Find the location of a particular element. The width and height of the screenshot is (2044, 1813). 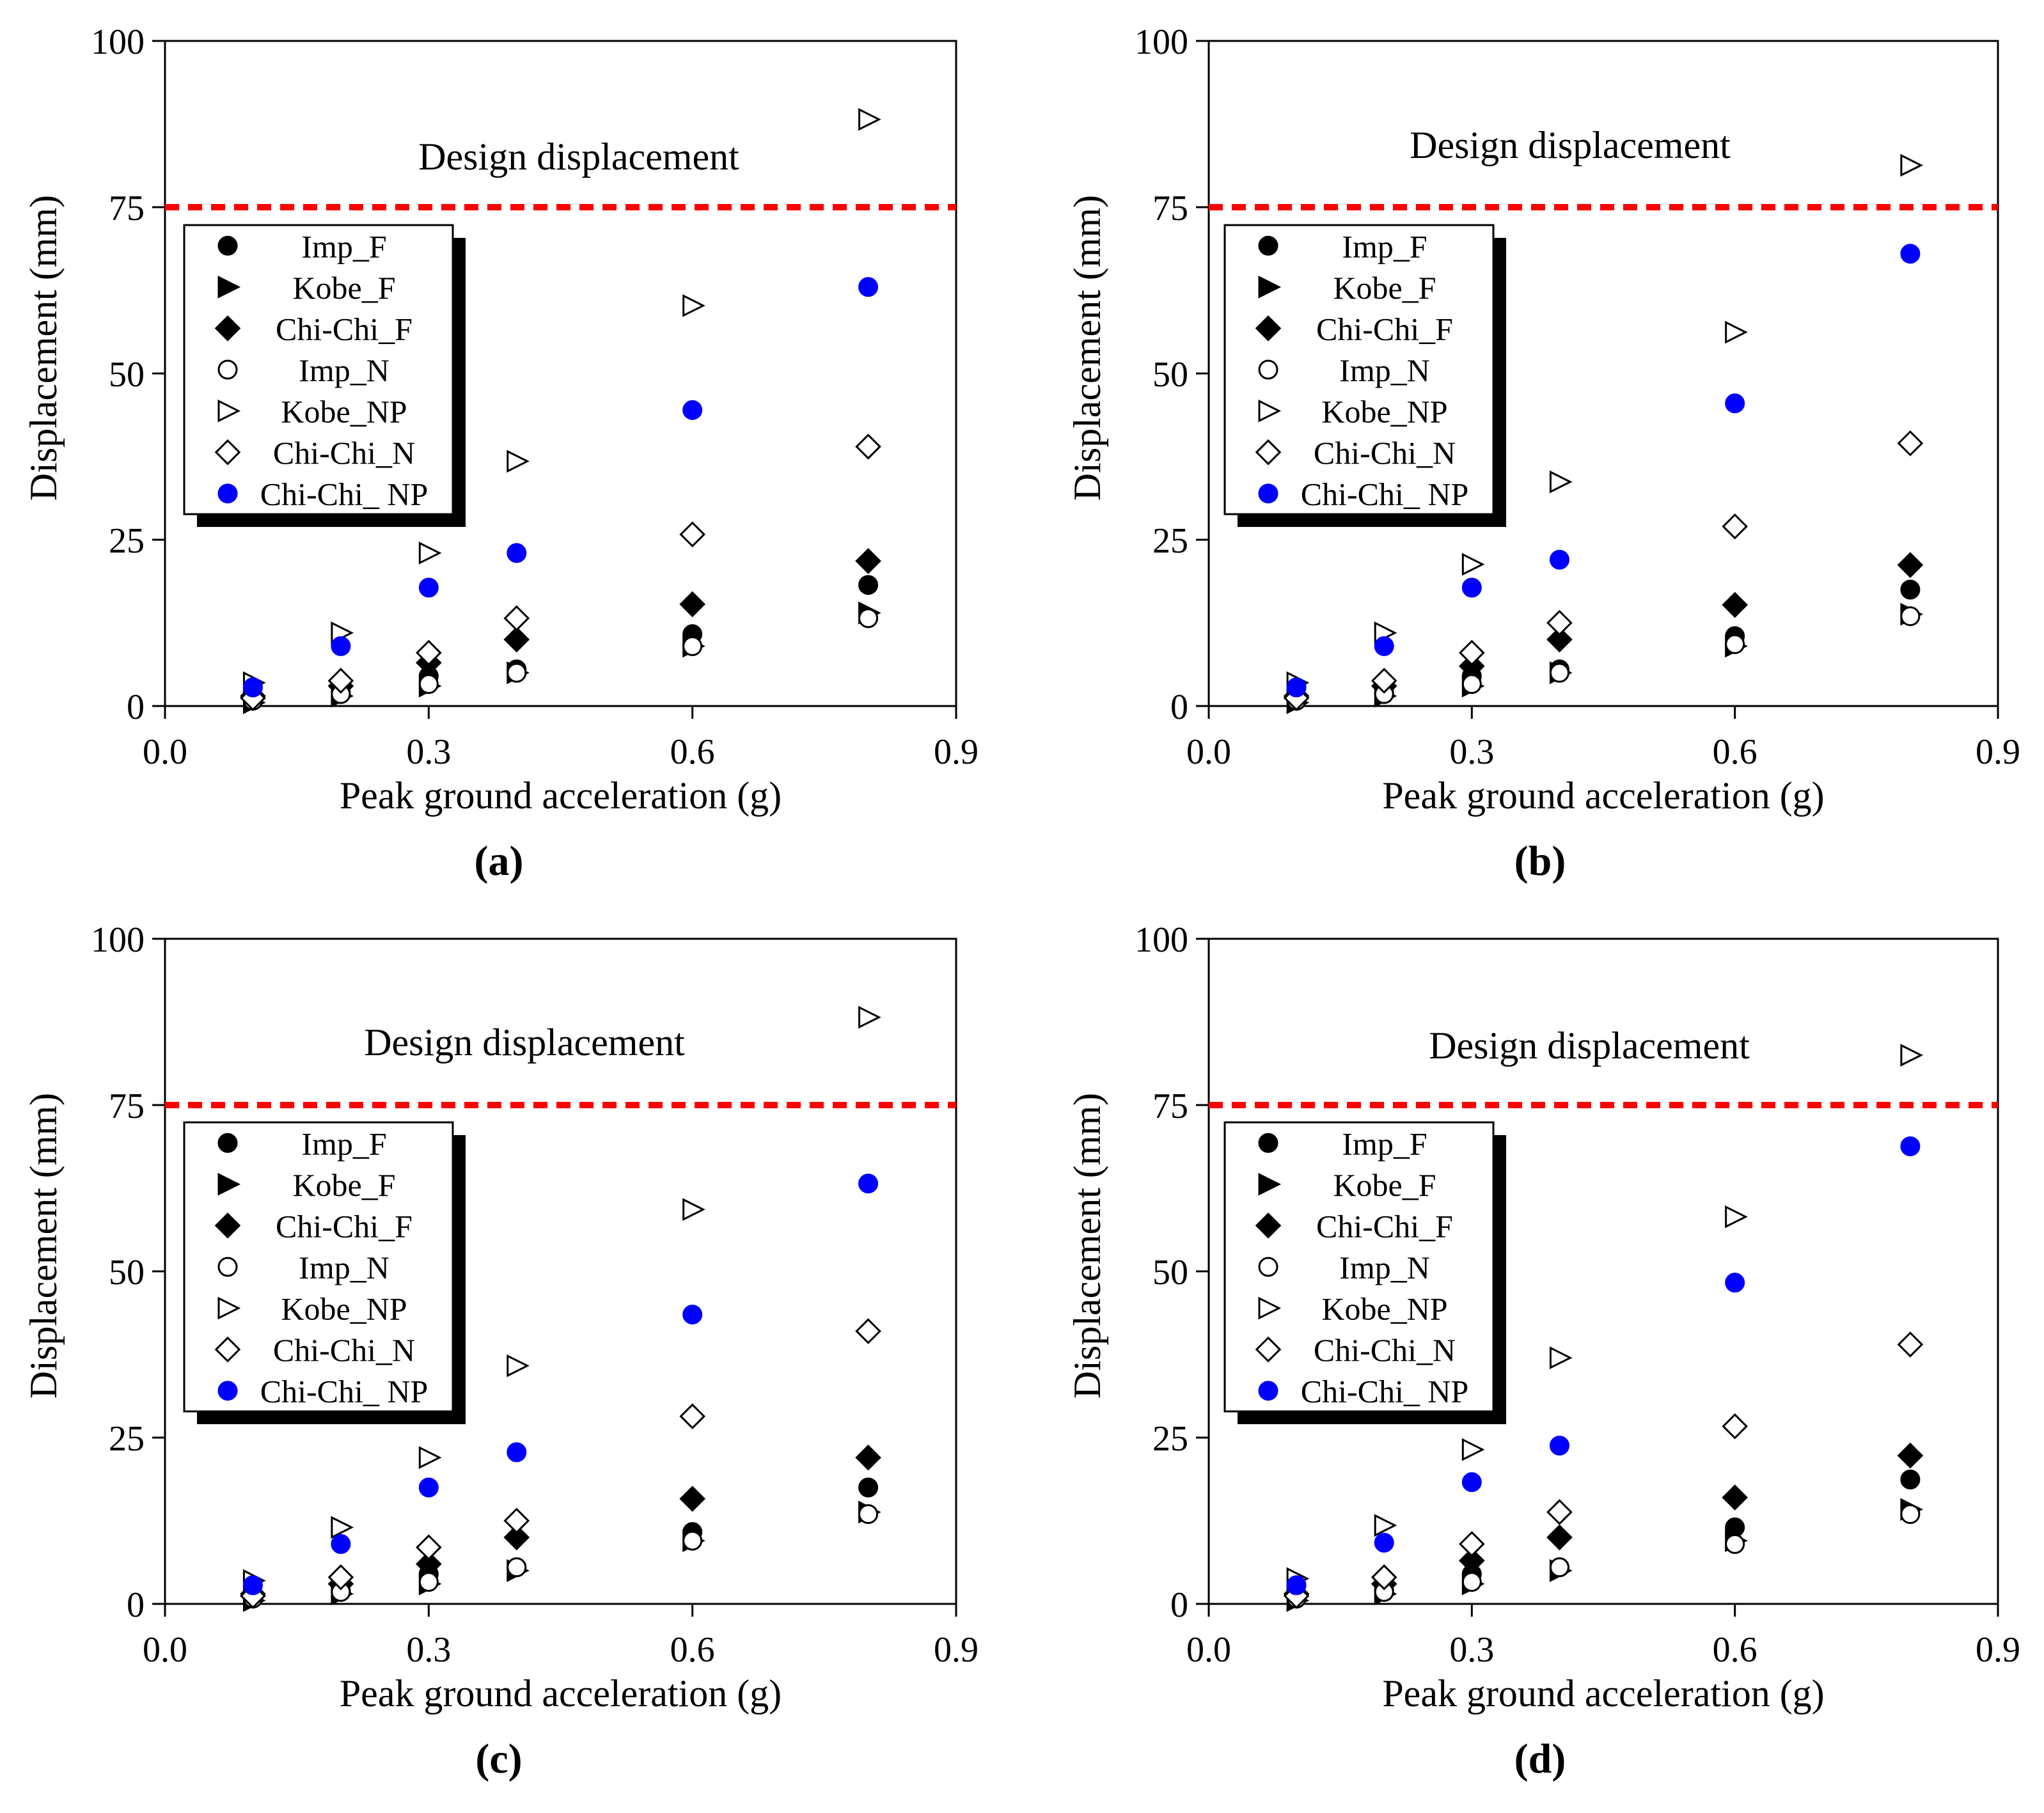

x-tick-label: 0.3 is located at coordinates (428, 1650).